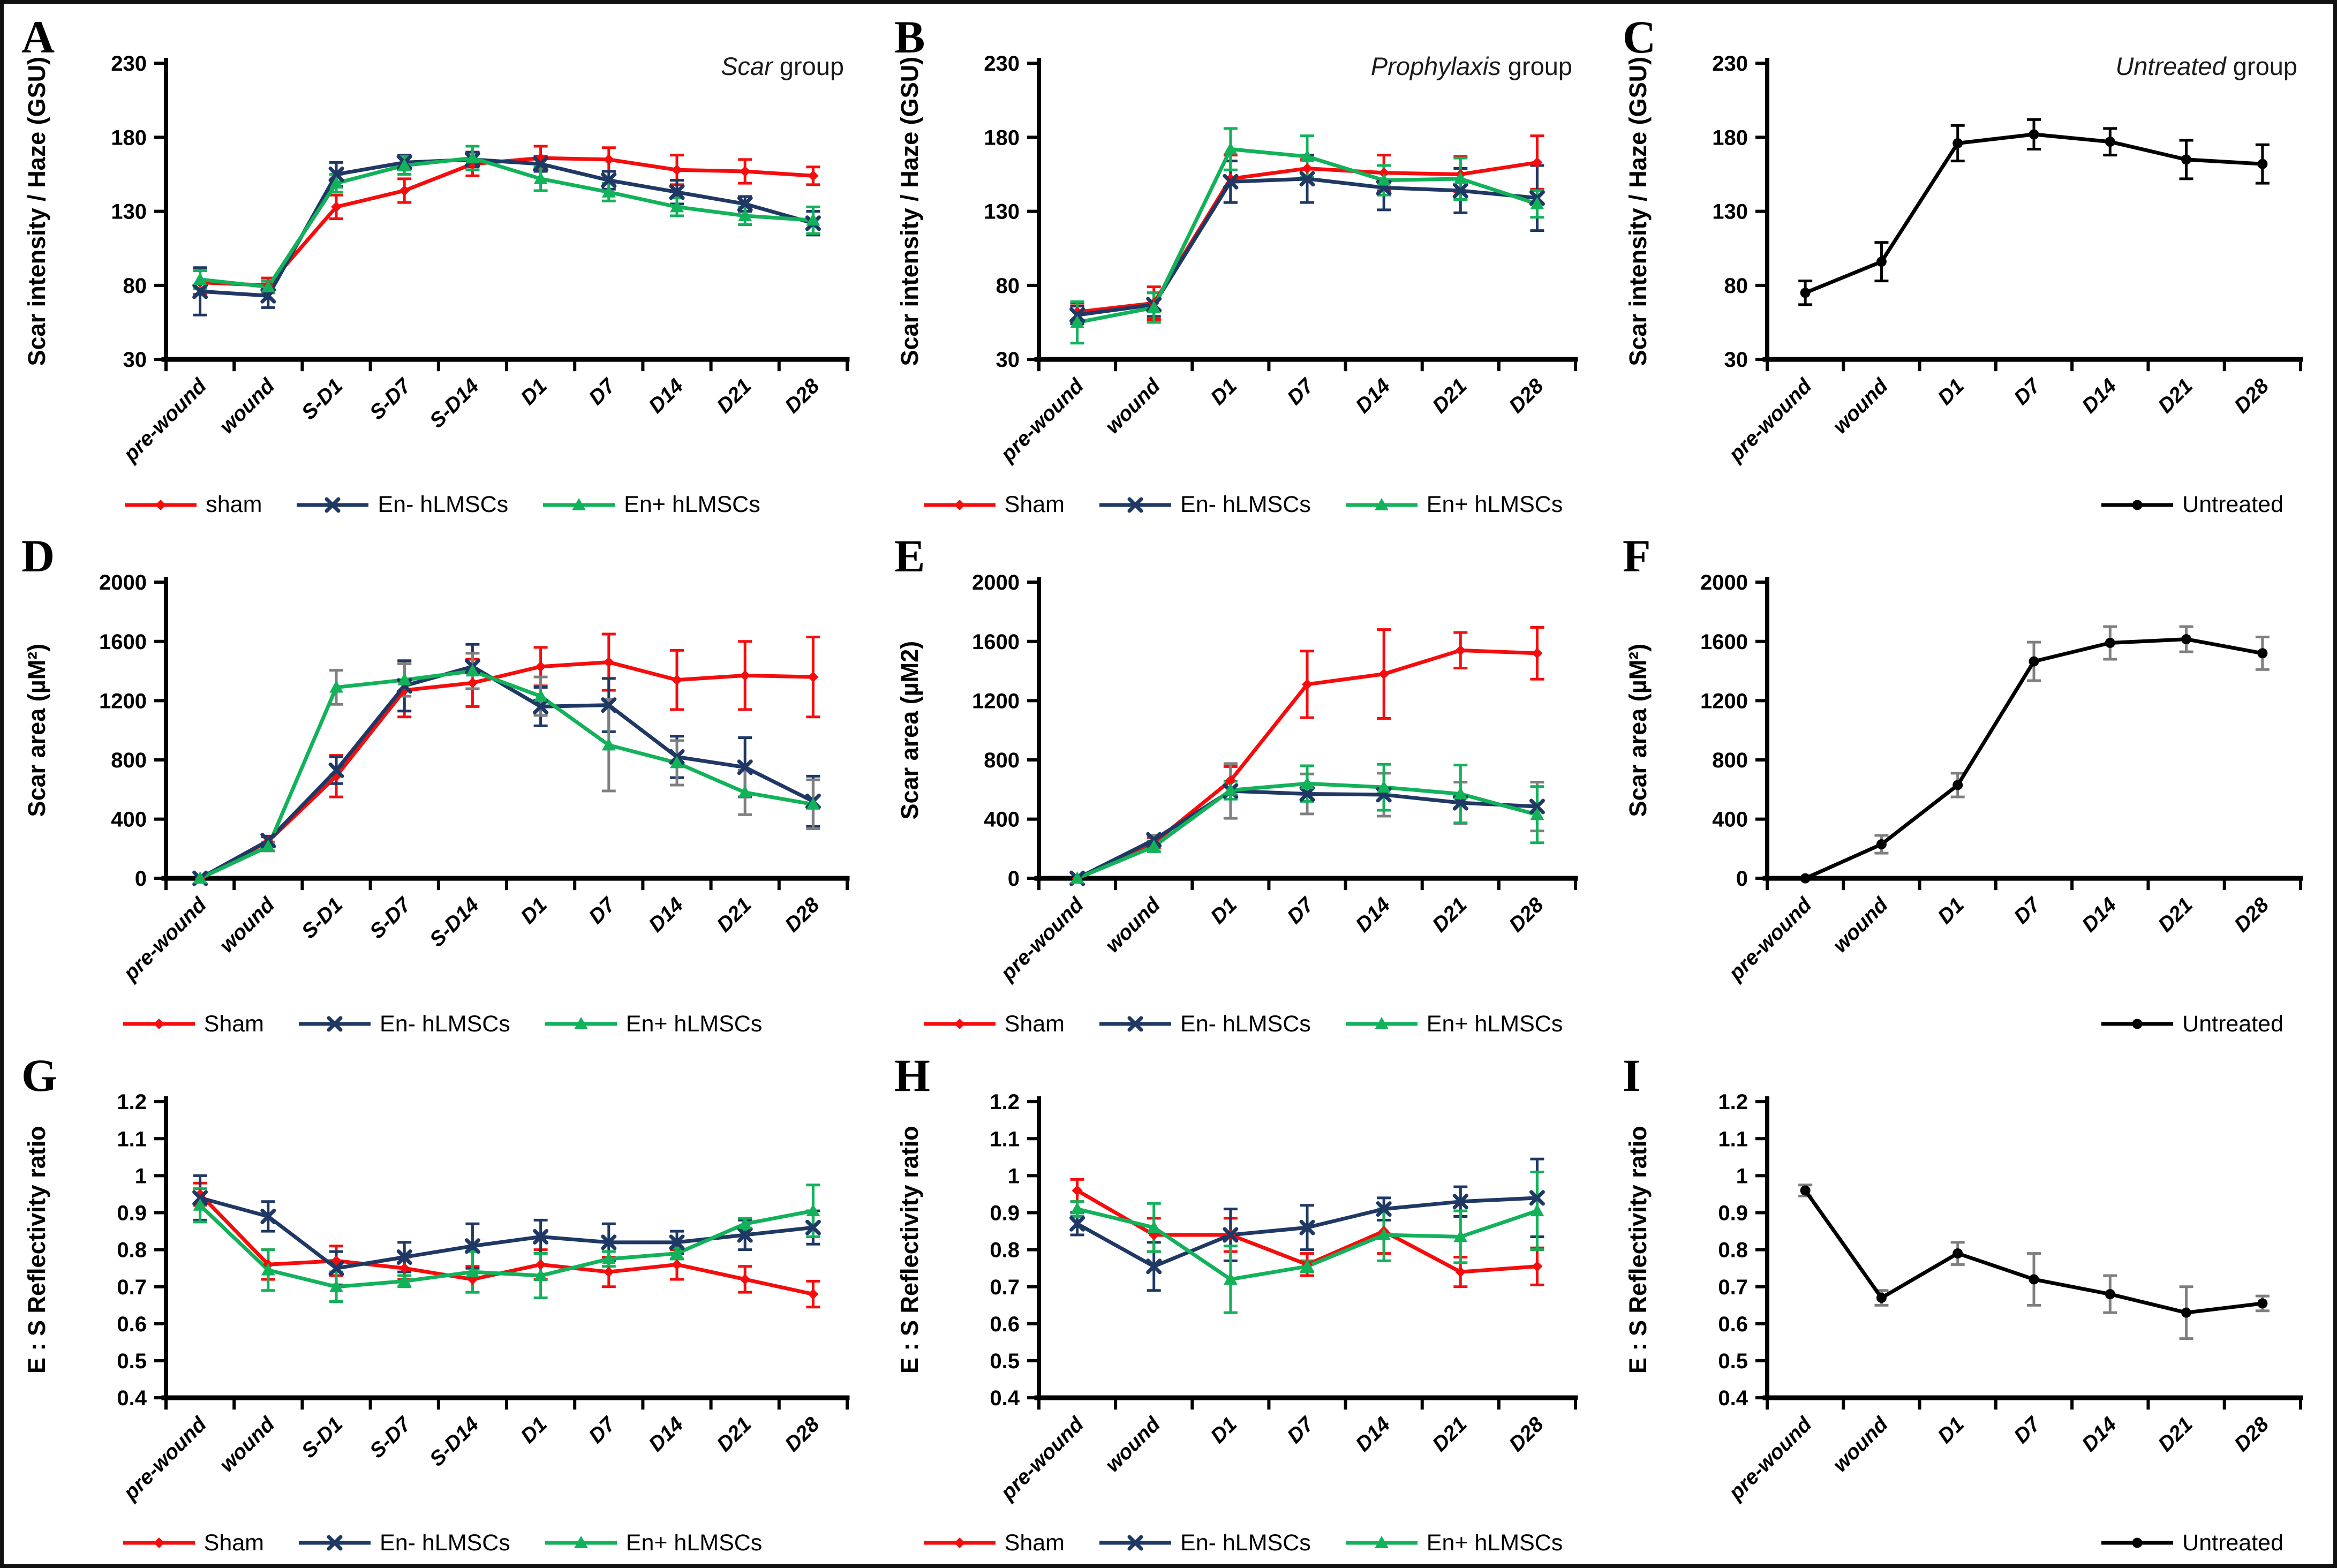 The width and height of the screenshot is (2337, 1568). I want to click on series-markers-En+ hLMSCs, so click(1307, 235).